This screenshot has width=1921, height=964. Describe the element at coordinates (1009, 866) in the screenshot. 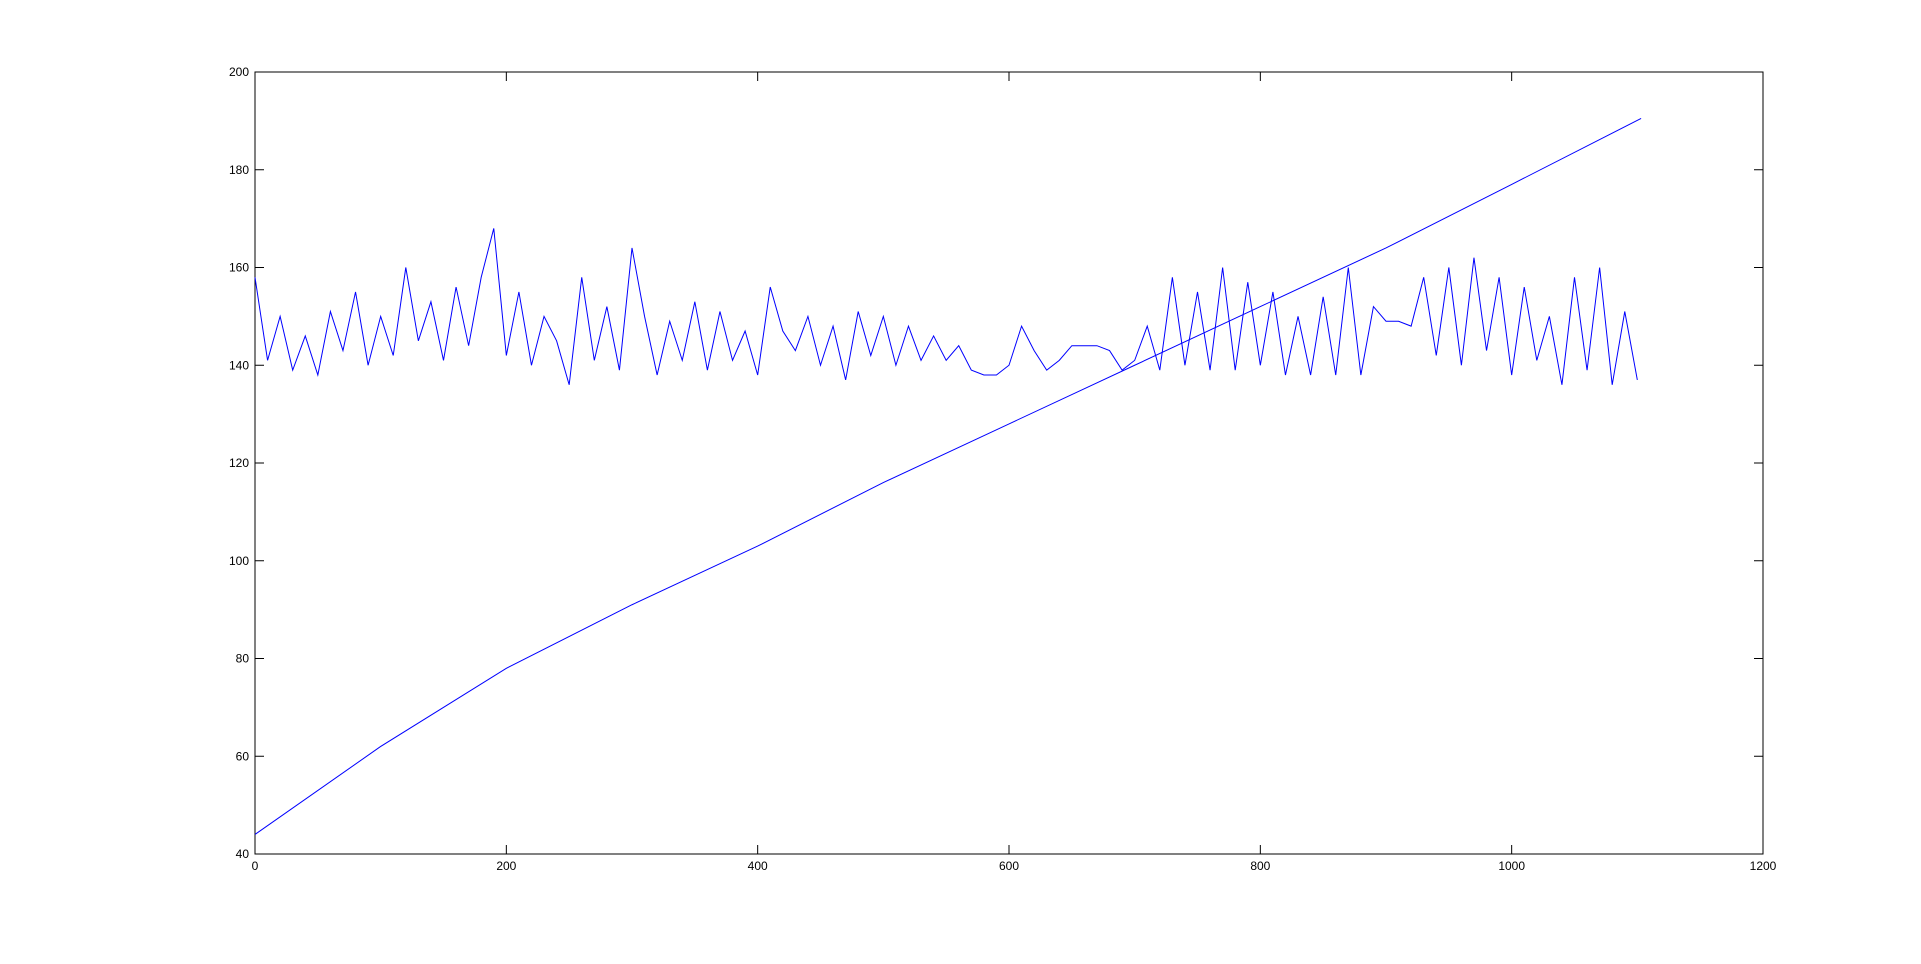

I see `x-tick-label: 600` at that location.